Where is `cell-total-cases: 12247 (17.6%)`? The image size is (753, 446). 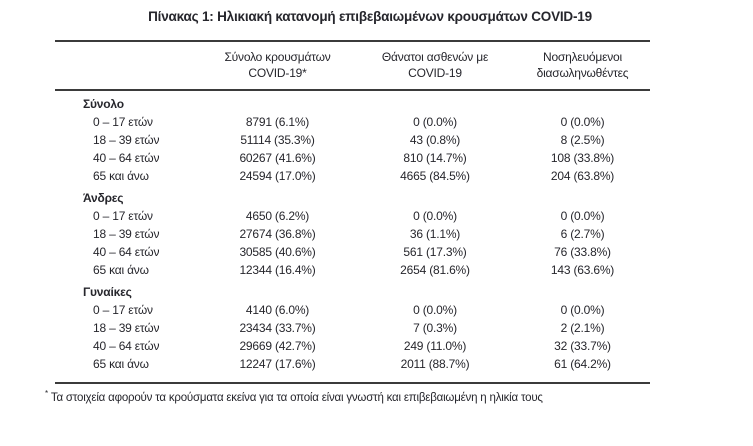
cell-total-cases: 12247 (17.6%) is located at coordinates (277, 364).